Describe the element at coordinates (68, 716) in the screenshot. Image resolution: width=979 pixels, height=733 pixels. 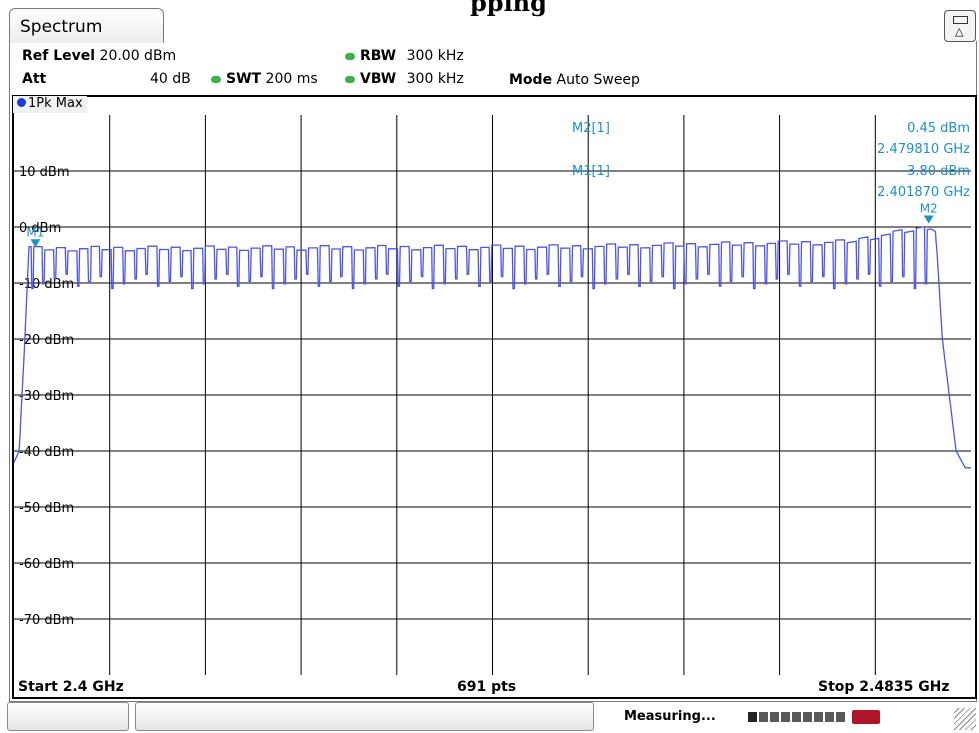
I see `status-field-left` at that location.